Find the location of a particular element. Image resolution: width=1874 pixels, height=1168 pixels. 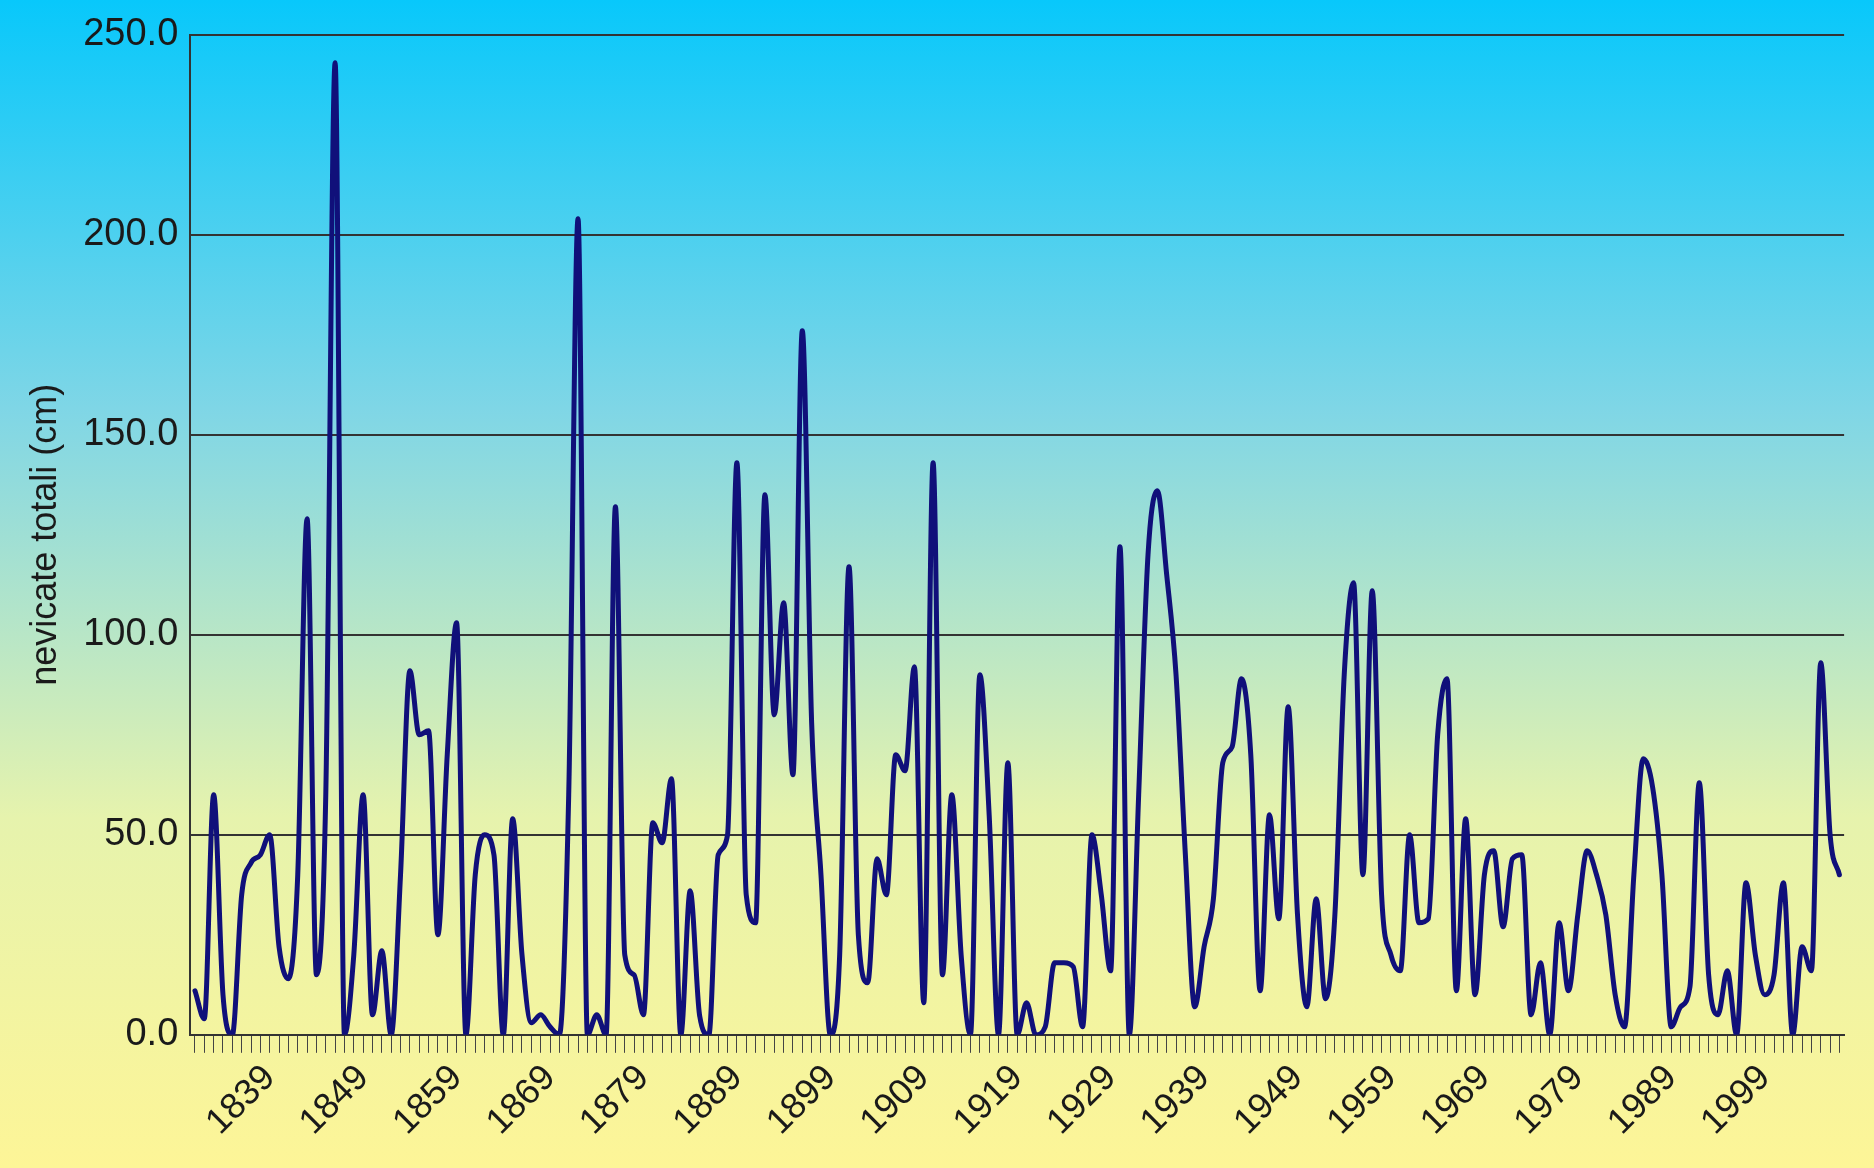

y-tick-label: 100.0 is located at coordinates (131, 632).